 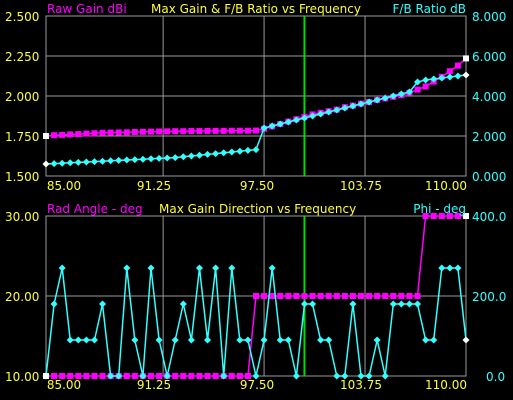 What do you see at coordinates (446, 186) in the screenshot?
I see `top-x-tick: 110.00` at bounding box center [446, 186].